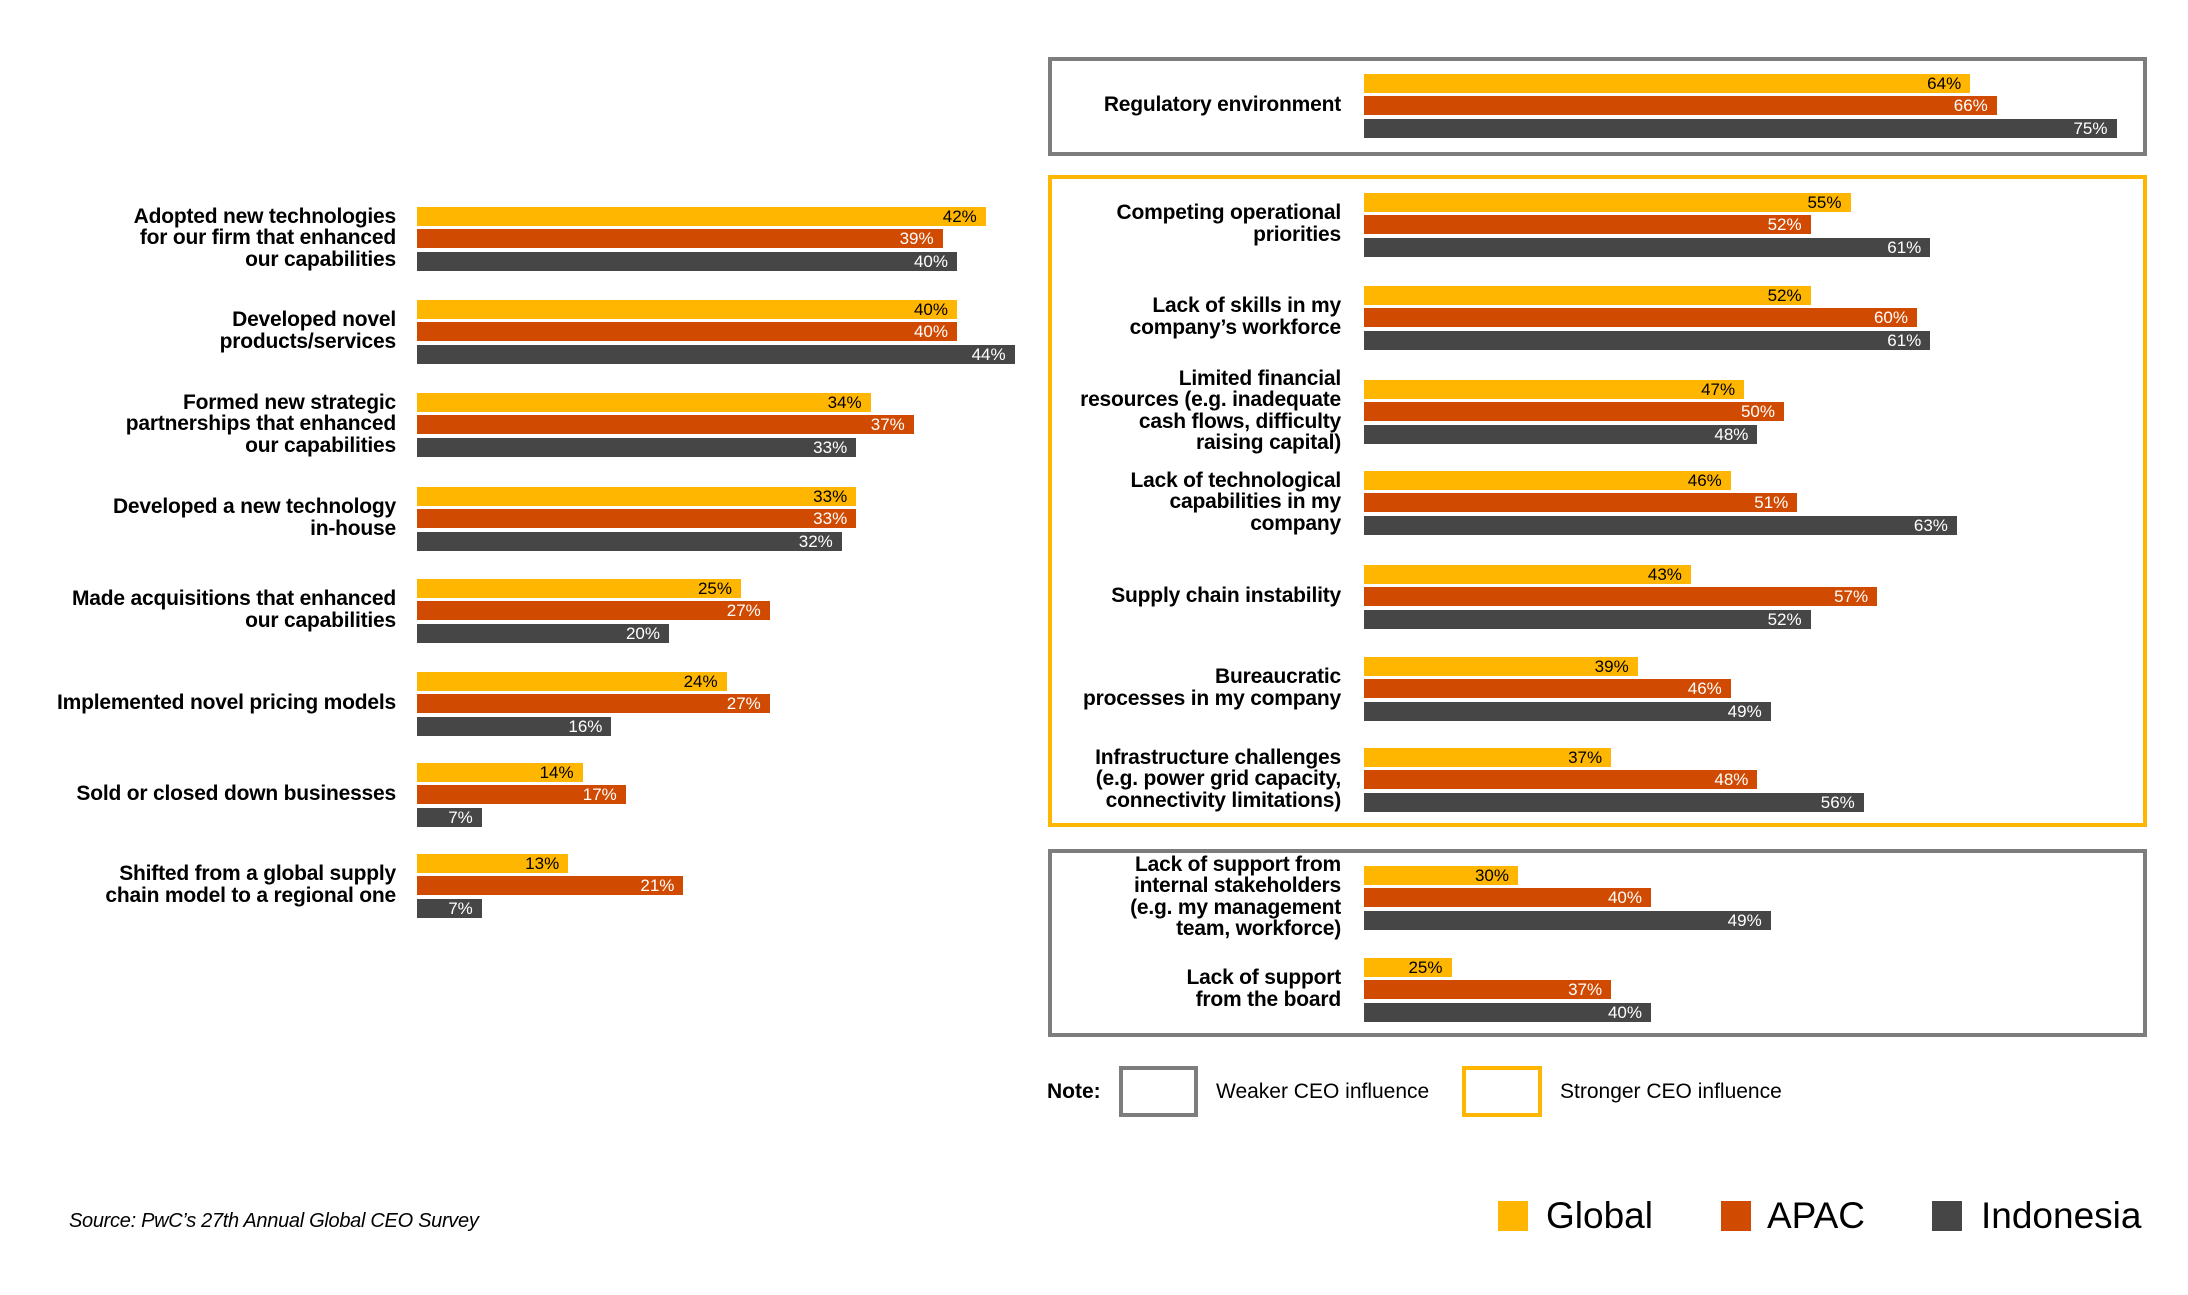  I want to click on bar-global: 40%, so click(687, 309).